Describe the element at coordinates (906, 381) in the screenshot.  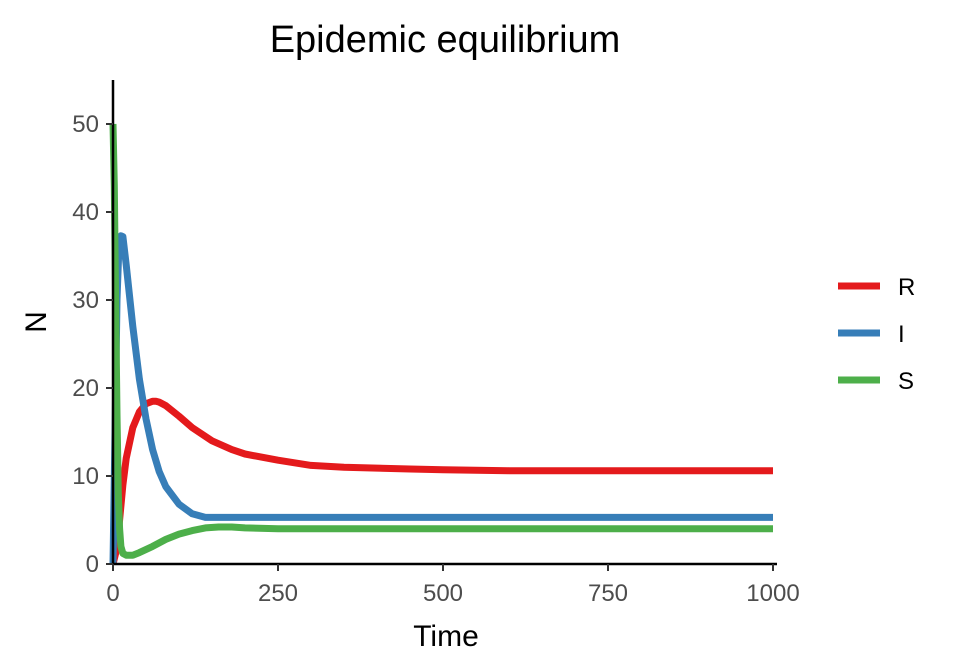
I see `legend-label-S: S` at that location.